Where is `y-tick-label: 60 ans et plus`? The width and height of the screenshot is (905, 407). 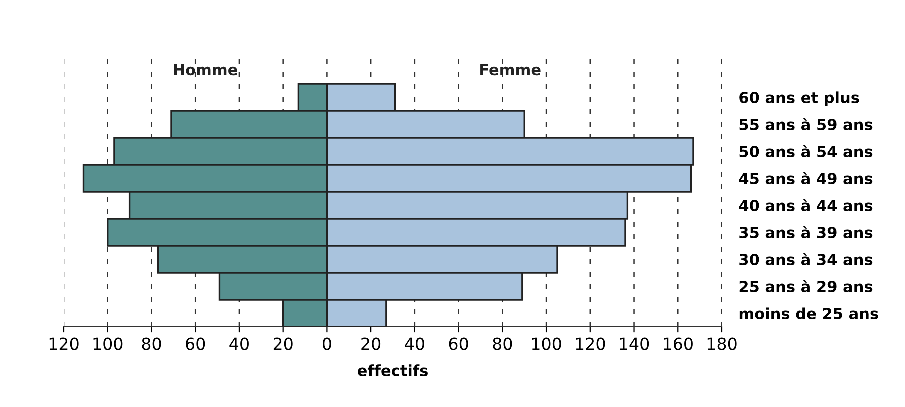 y-tick-label: 60 ans et plus is located at coordinates (800, 99).